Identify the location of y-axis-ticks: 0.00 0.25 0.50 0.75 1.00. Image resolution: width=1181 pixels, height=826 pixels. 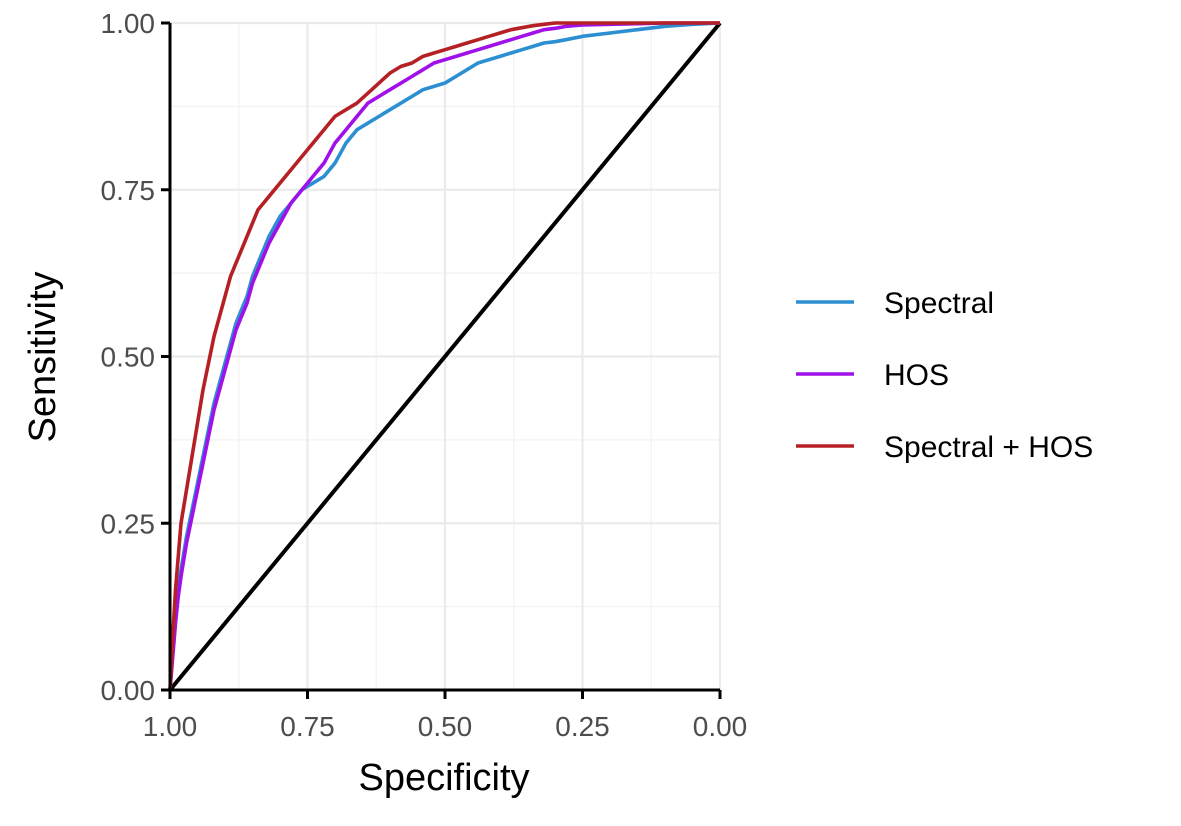
(135, 357).